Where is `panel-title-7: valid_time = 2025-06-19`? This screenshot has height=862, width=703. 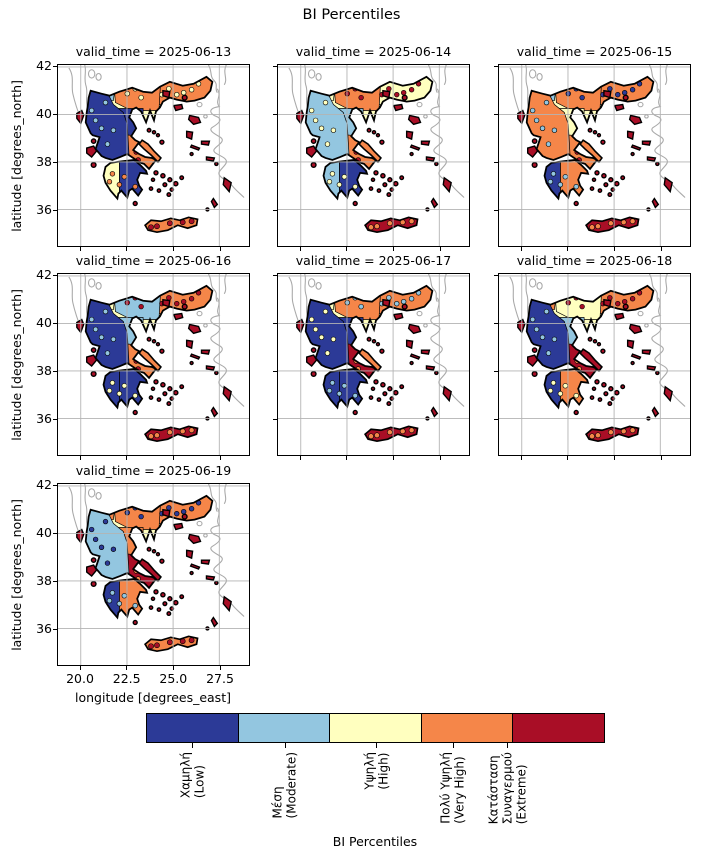
panel-title-7: valid_time = 2025-06-19 is located at coordinates (153, 470).